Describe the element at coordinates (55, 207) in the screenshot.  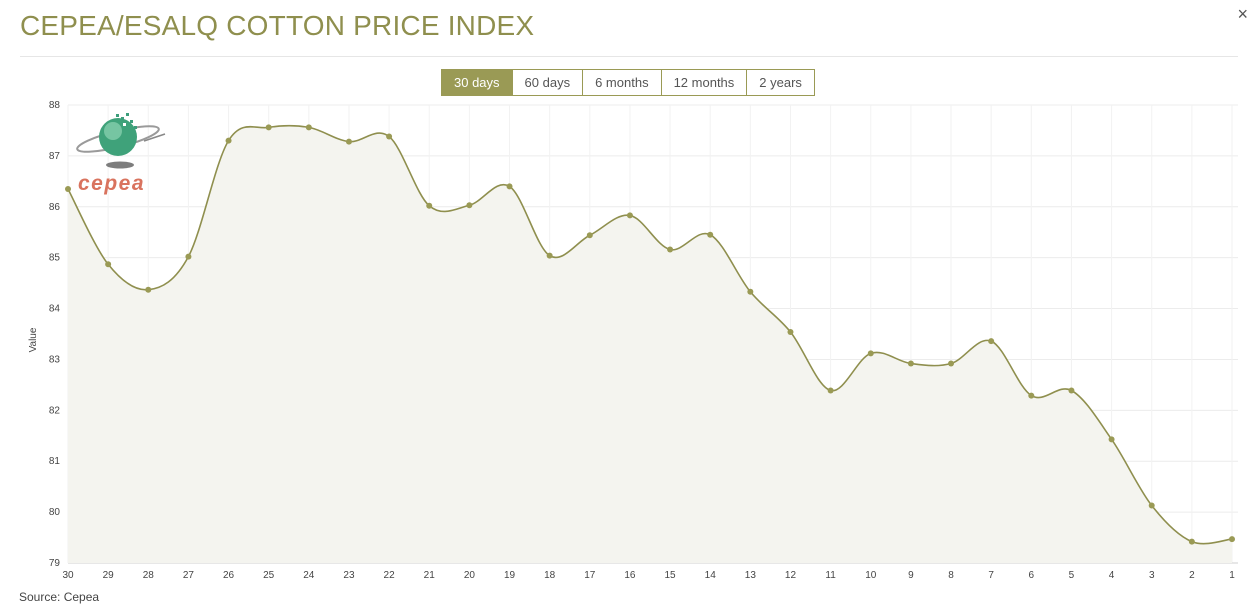
I see `y-tick-label: 86` at that location.